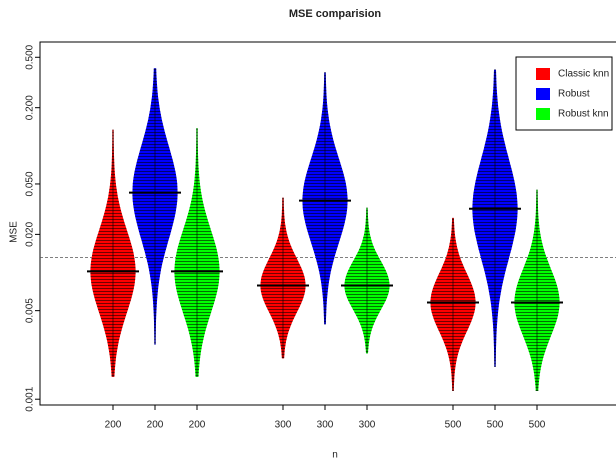  I want to click on y-tick-label: 0.050, so click(30, 183).